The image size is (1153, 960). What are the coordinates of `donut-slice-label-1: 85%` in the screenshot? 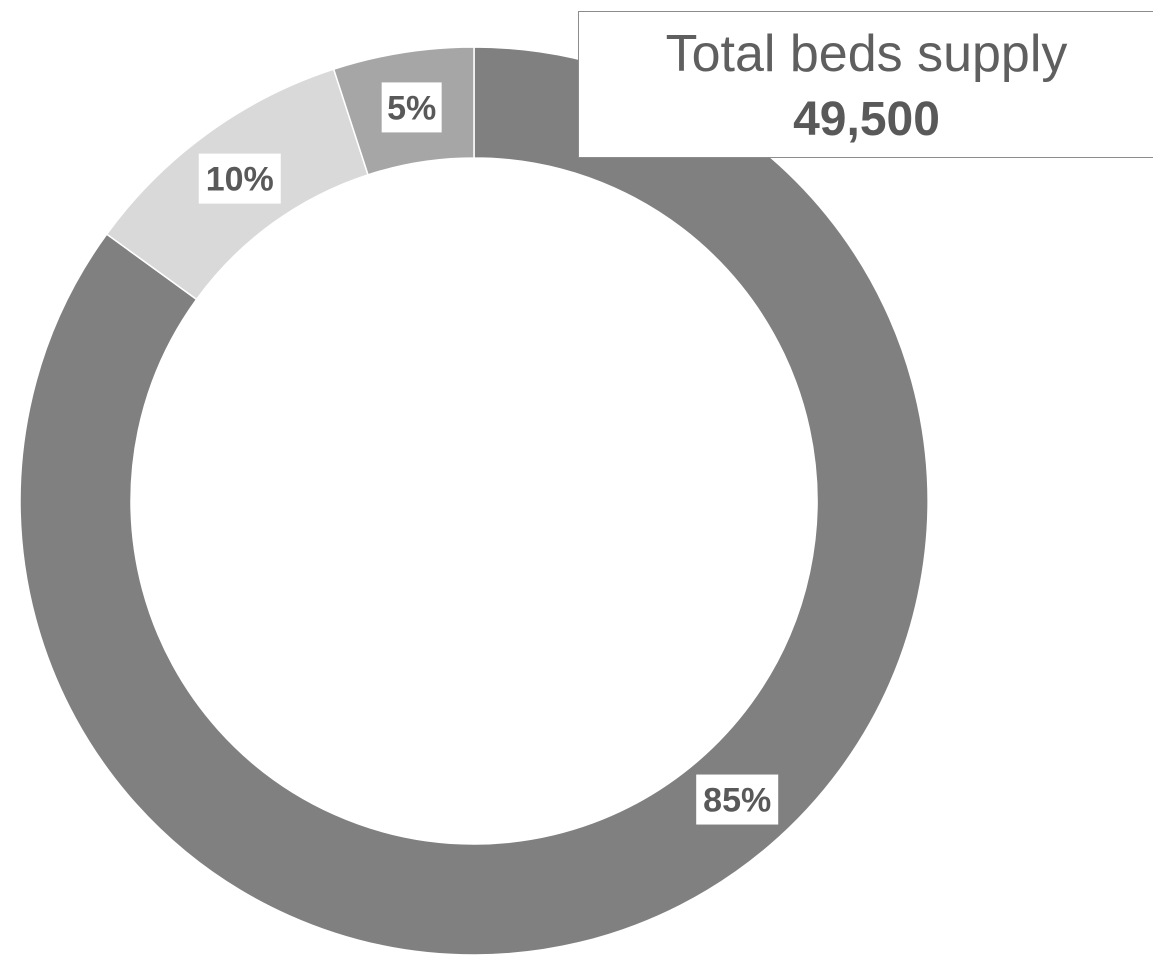 It's located at (737, 799).